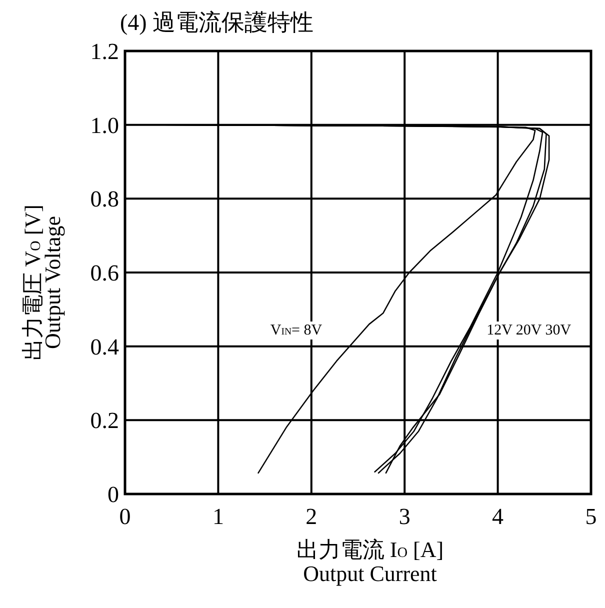 This screenshot has height=608, width=605. What do you see at coordinates (104, 421) in the screenshot?
I see `y-tick-label: 0.2` at bounding box center [104, 421].